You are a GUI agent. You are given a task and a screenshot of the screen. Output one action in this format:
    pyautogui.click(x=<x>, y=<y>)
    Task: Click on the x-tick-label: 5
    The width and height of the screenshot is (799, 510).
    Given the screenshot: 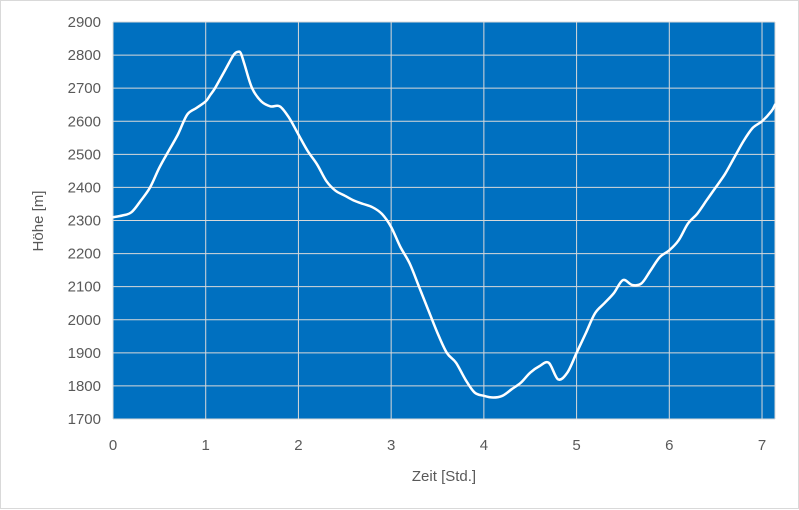 What is the action you would take?
    pyautogui.click(x=576, y=445)
    